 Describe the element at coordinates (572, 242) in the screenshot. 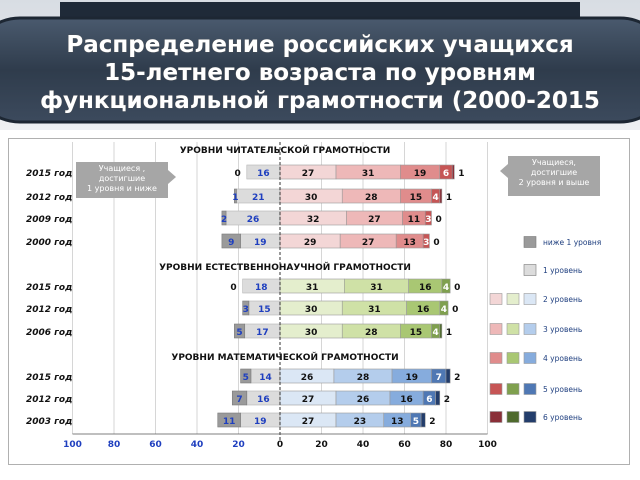

I see `legend-label: ниже 1 уровня` at that location.